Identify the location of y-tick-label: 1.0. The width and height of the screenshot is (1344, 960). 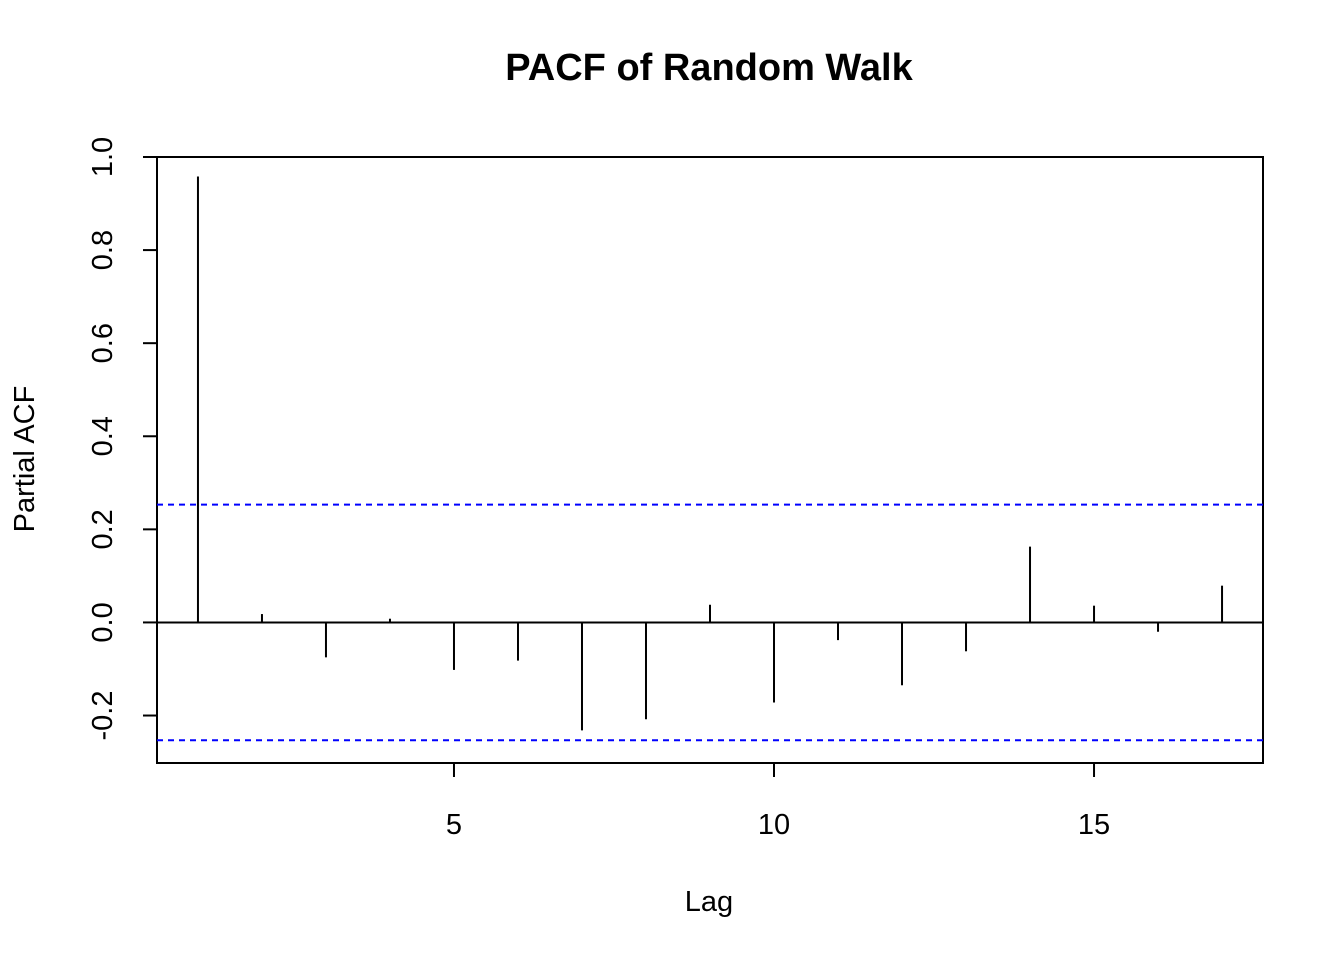
(103, 157).